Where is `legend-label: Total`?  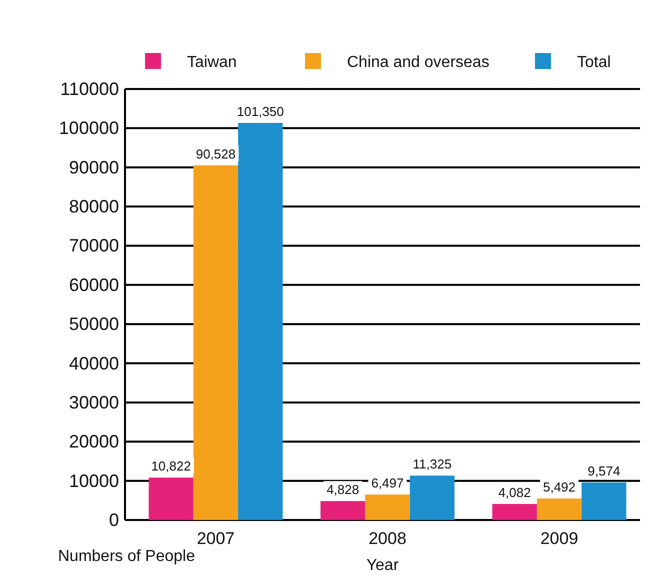 legend-label: Total is located at coordinates (594, 62).